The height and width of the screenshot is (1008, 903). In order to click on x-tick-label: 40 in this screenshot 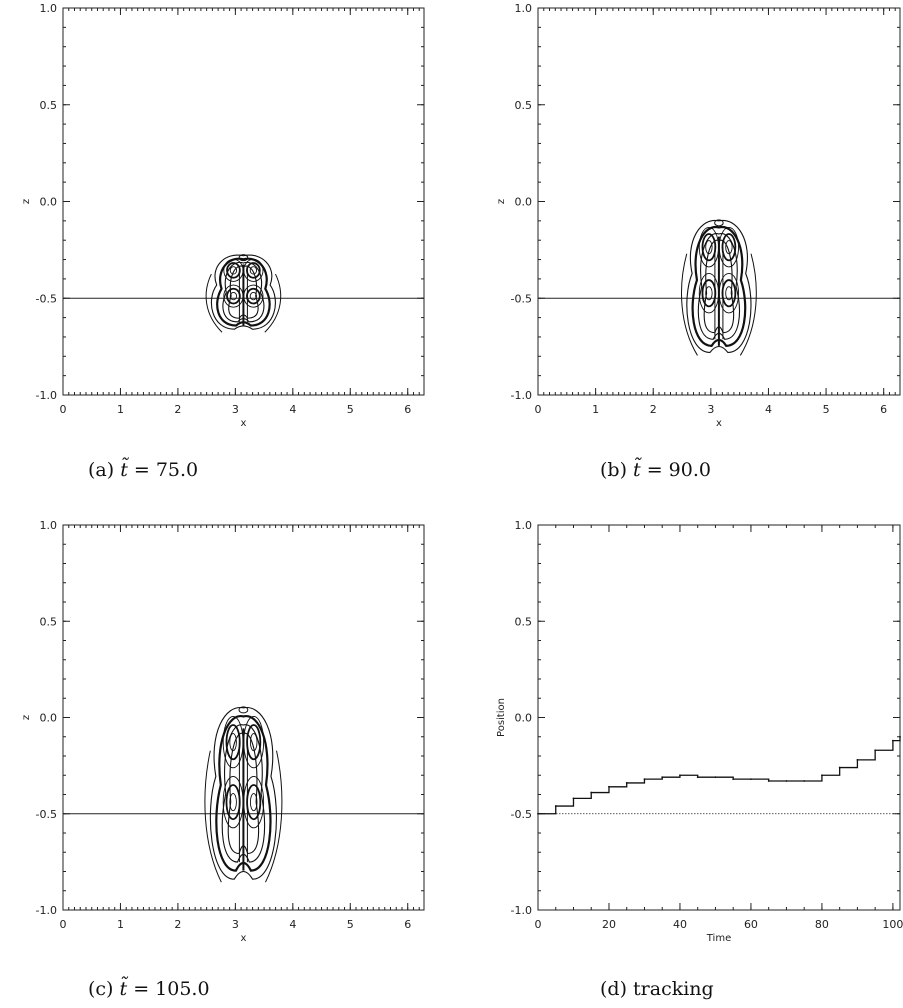, I will do `click(680, 924)`.